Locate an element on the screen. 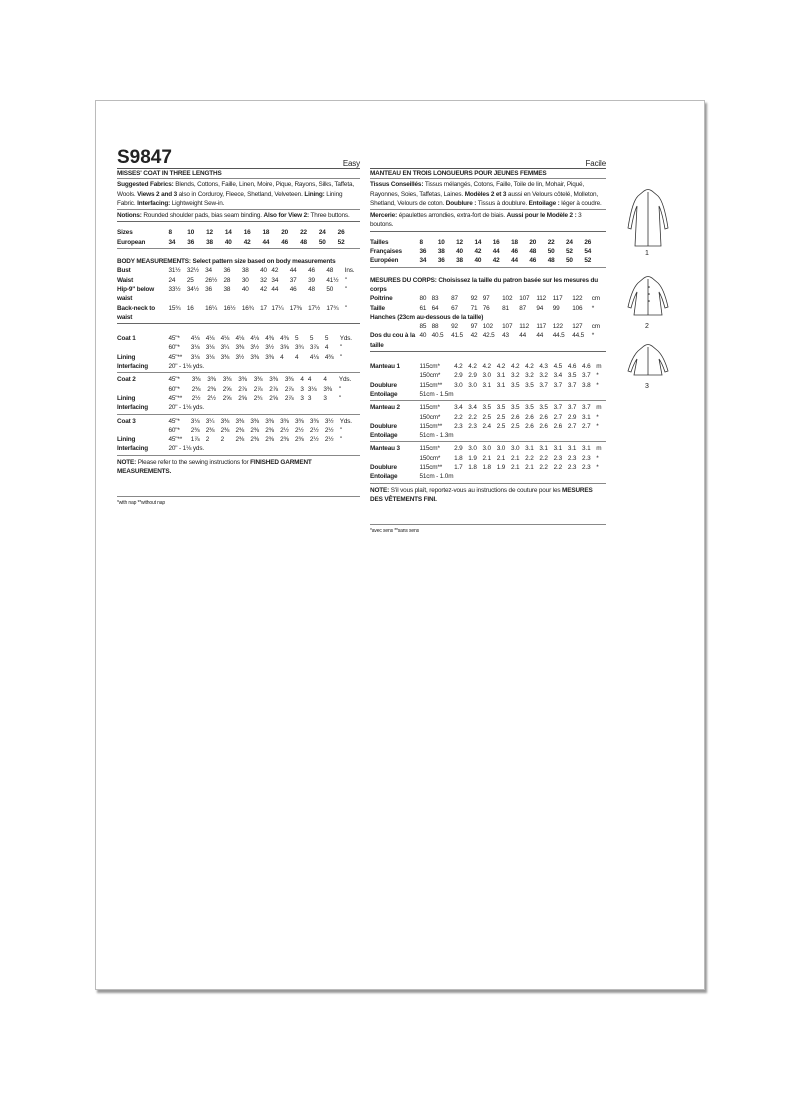 The width and height of the screenshot is (800, 1100). lining-label: Doublure : is located at coordinates (461, 203).